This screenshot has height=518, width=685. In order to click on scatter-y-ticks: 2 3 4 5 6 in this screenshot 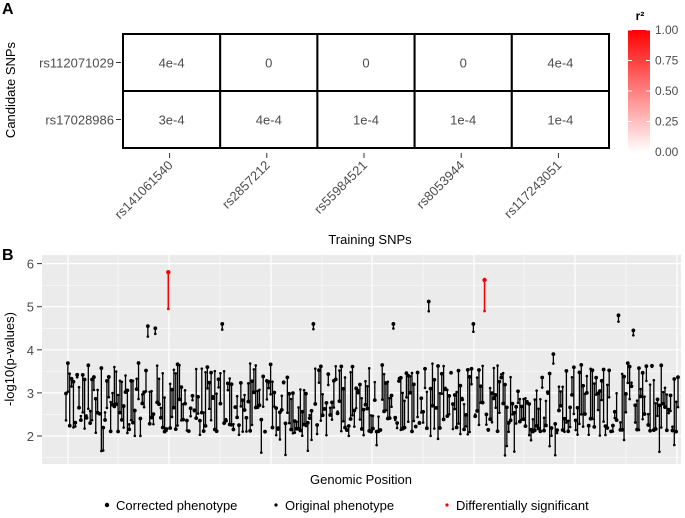, I will do `click(34, 350)`.